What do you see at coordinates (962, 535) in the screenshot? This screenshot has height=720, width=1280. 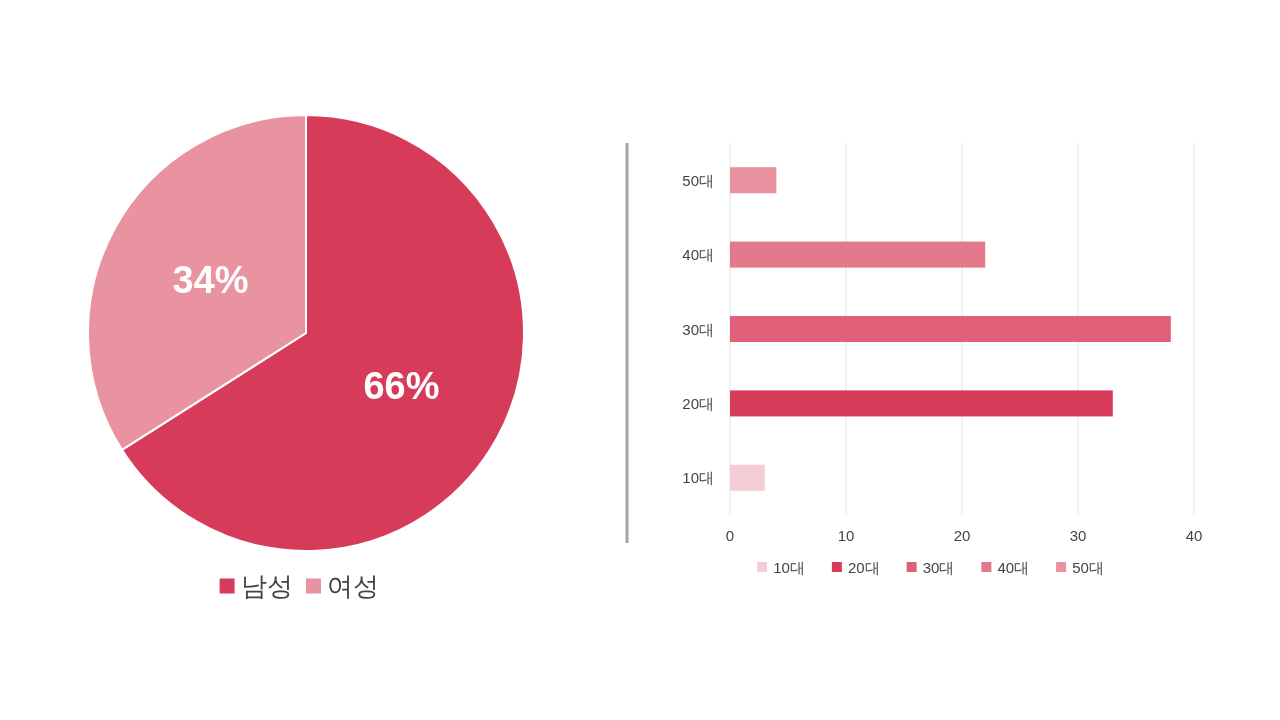 I see `x-tick-label: 20` at bounding box center [962, 535].